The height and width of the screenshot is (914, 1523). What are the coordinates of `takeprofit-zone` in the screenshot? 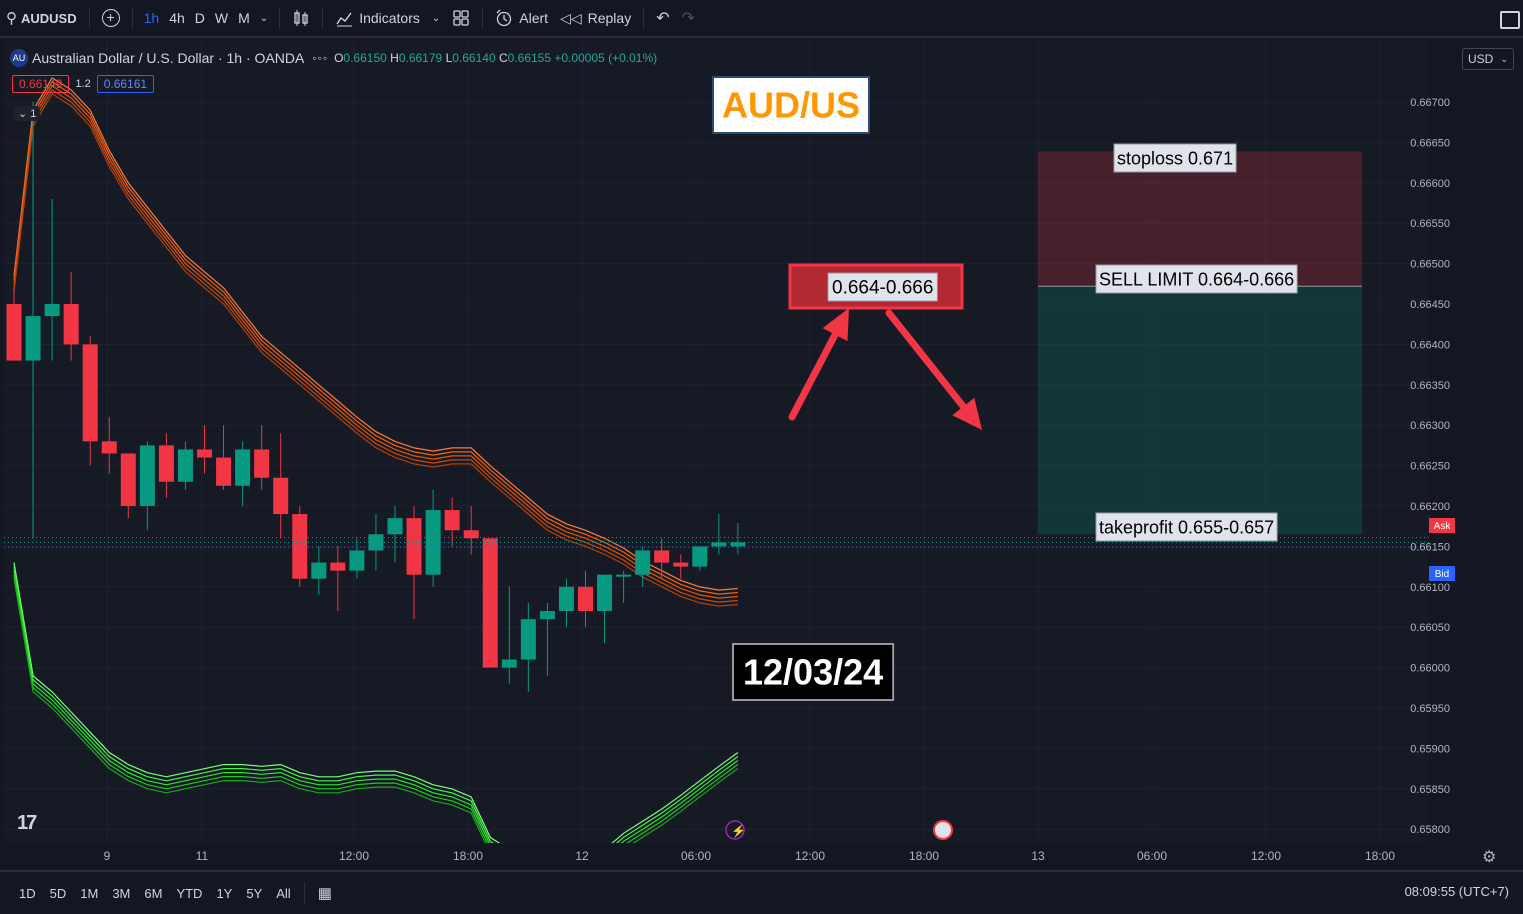 It's located at (1200, 410).